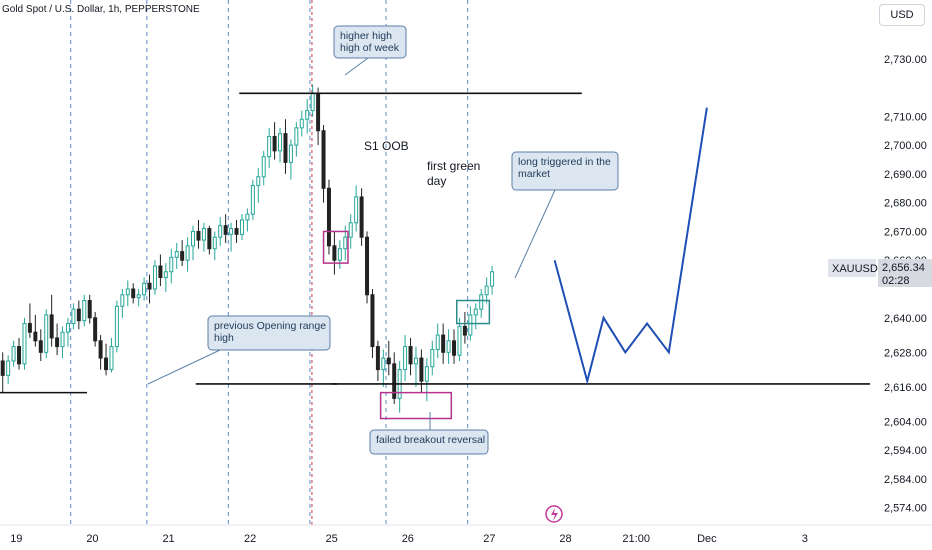  I want to click on higher-high-box, so click(370, 42).